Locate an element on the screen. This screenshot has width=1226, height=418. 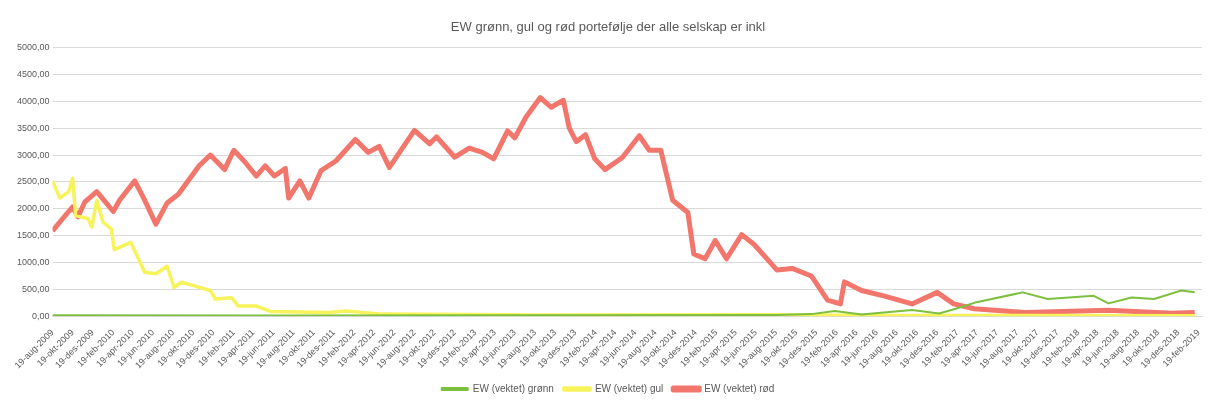
y-tick-label: 4000,00 is located at coordinates (33, 100).